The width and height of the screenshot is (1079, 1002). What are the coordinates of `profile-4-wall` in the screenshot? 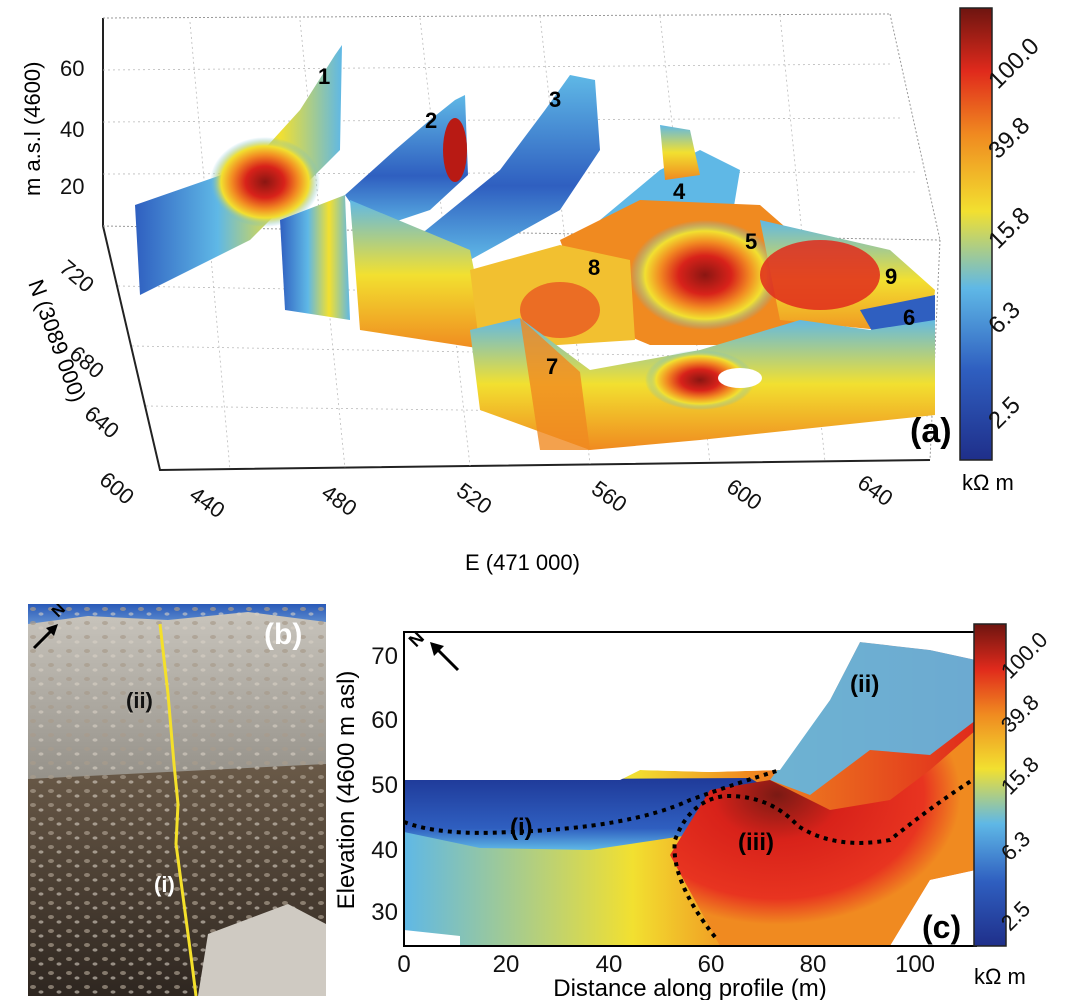 It's located at (680, 152).